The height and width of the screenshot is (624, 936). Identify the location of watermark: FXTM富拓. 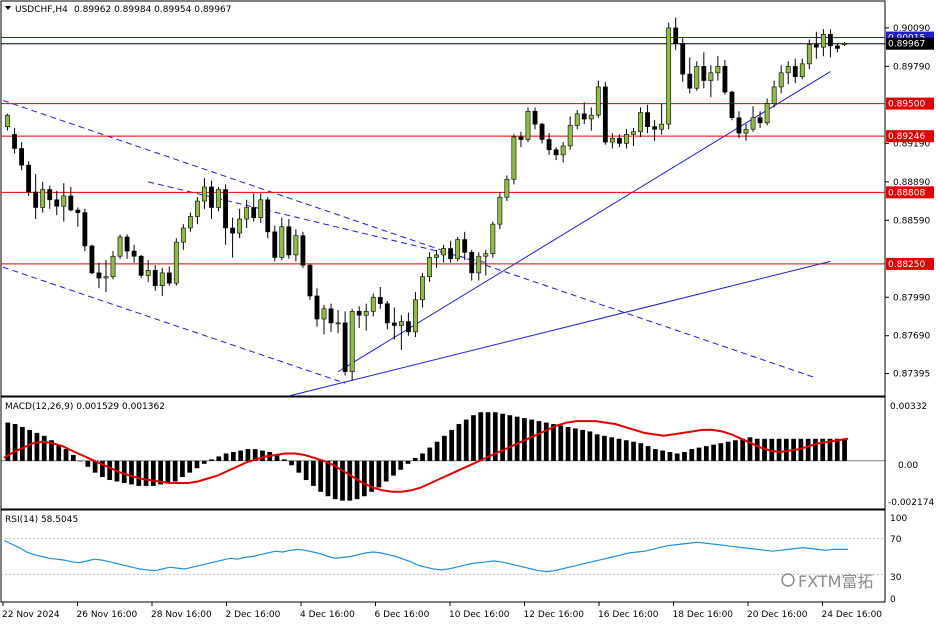
(827, 581).